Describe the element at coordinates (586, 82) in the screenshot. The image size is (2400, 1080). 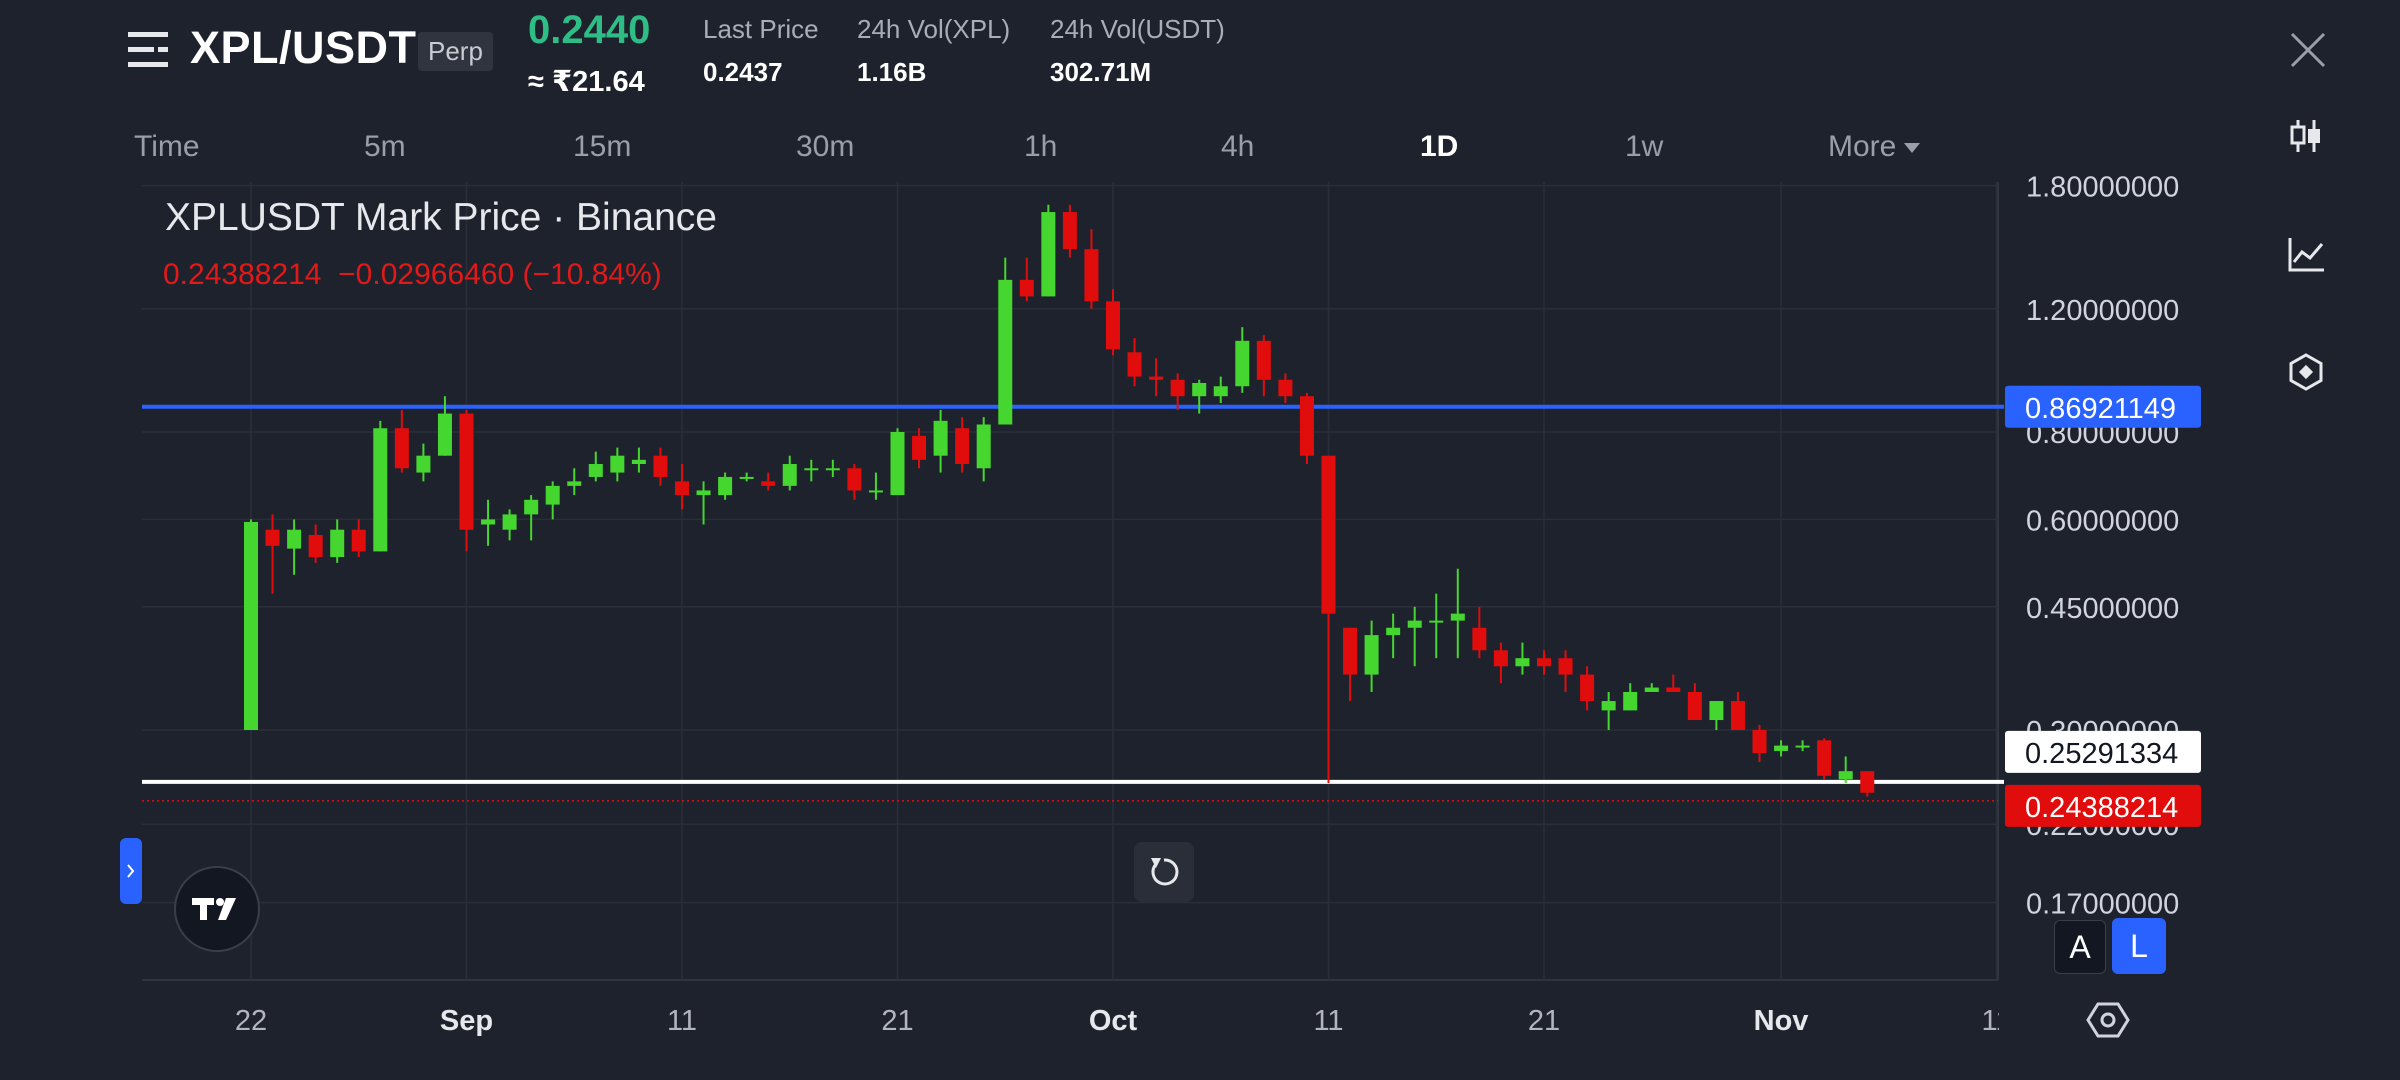
I see `price-inr: ≈ ₹21.64` at that location.